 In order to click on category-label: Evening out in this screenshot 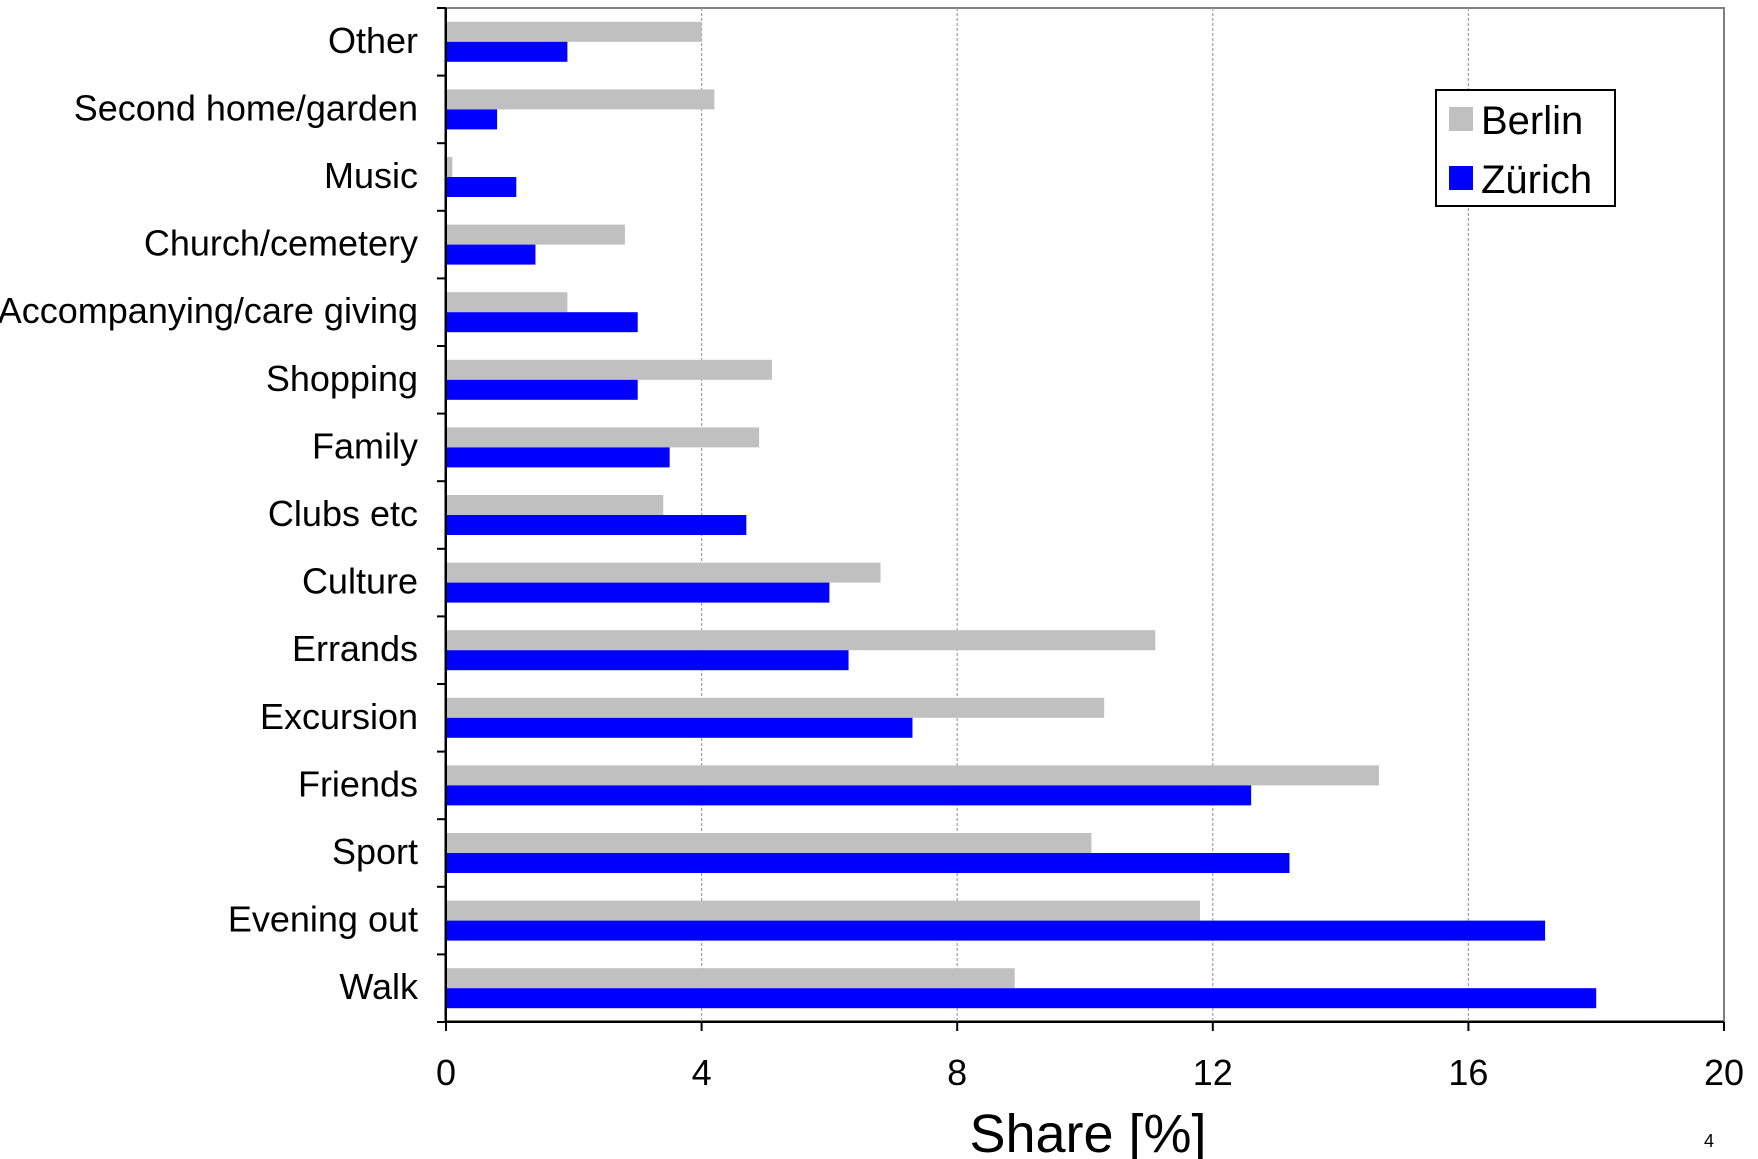, I will do `click(323, 919)`.